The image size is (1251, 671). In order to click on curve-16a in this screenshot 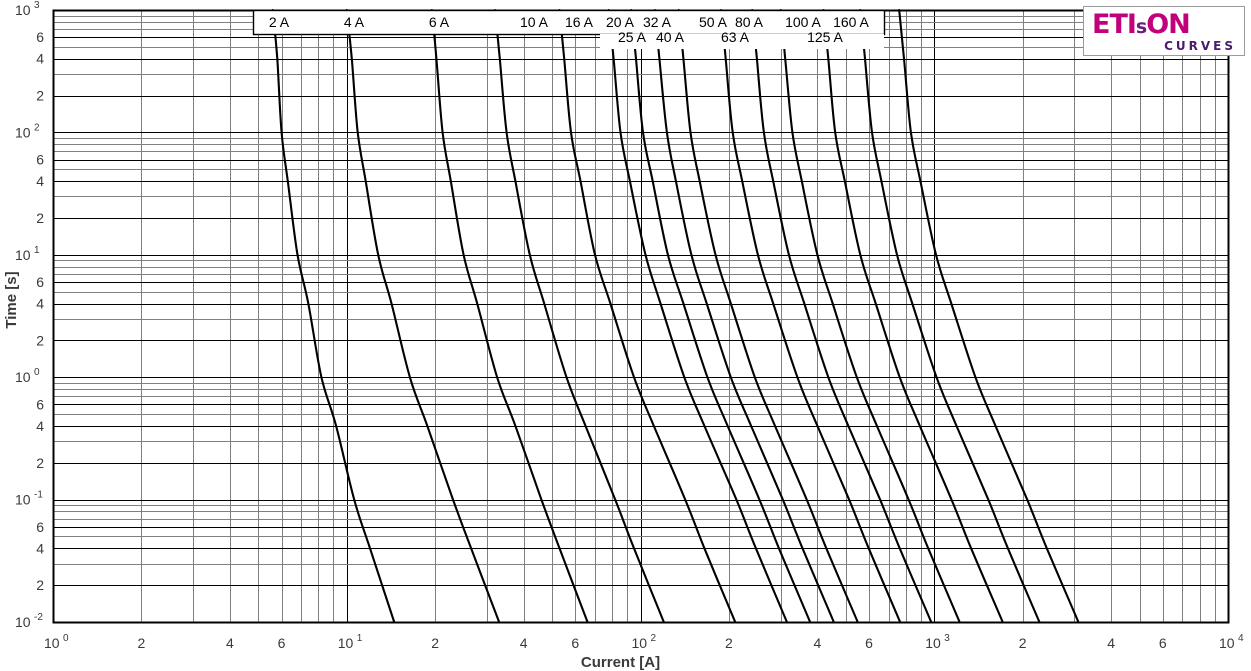, I will do `click(647, 316)`.